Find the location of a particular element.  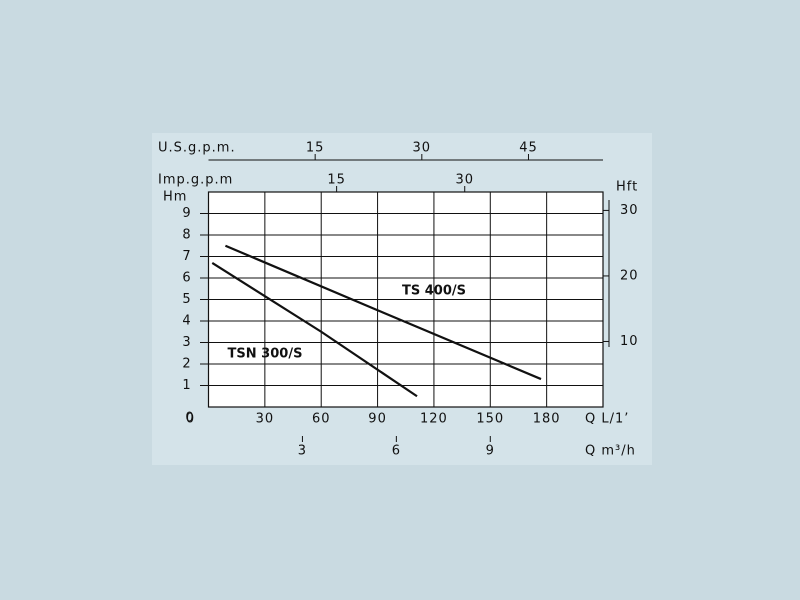

series-label: TS 400/S is located at coordinates (434, 291).